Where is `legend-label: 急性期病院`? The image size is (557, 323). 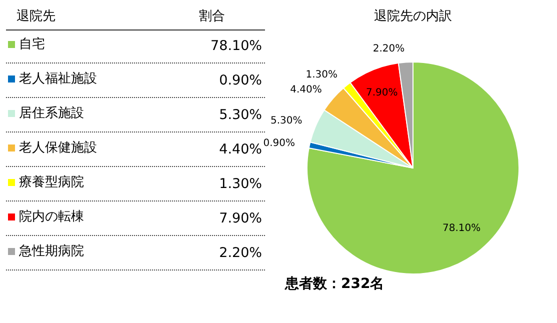
legend-label: 急性期病院 is located at coordinates (51, 251).